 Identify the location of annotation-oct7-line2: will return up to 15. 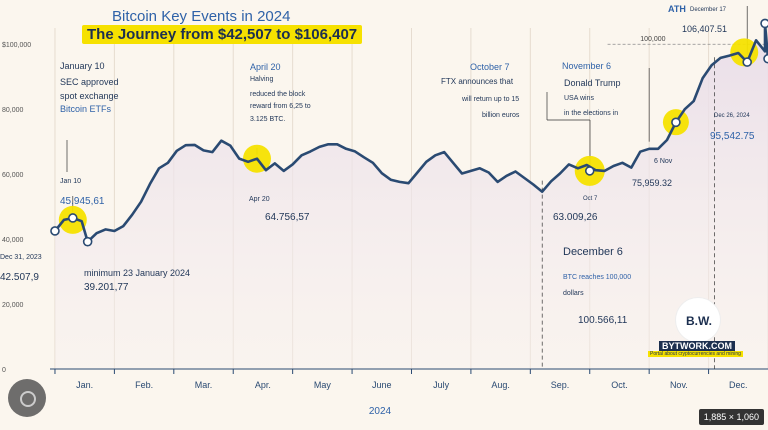
(491, 99).